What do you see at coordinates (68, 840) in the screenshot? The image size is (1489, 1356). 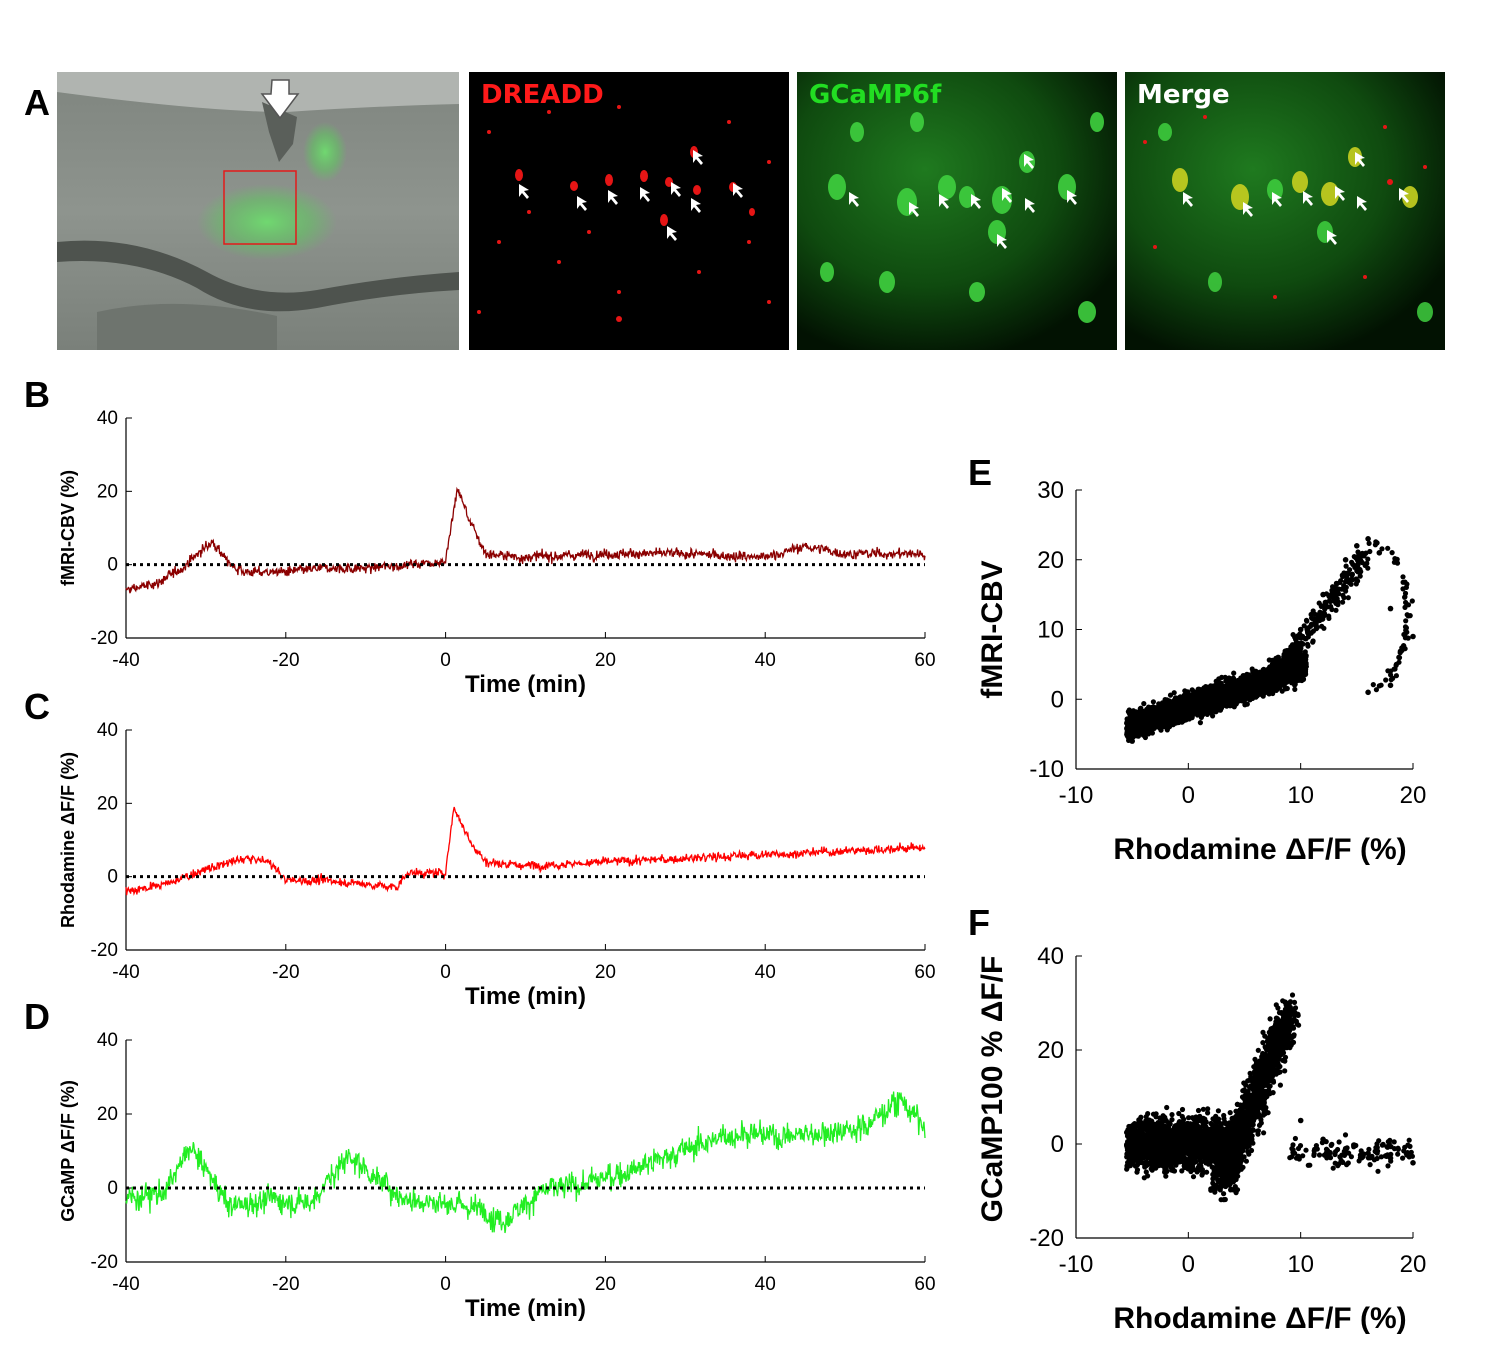 I see `y-axis-label: Rhodamine ΔF/F (%)` at bounding box center [68, 840].